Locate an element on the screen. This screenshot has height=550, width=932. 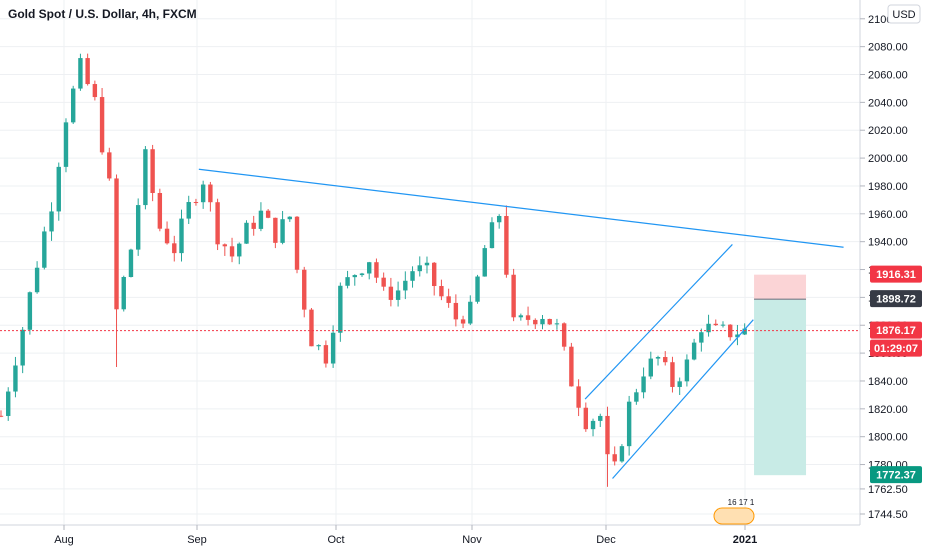
price-tag-entry is located at coordinates (896, 299).